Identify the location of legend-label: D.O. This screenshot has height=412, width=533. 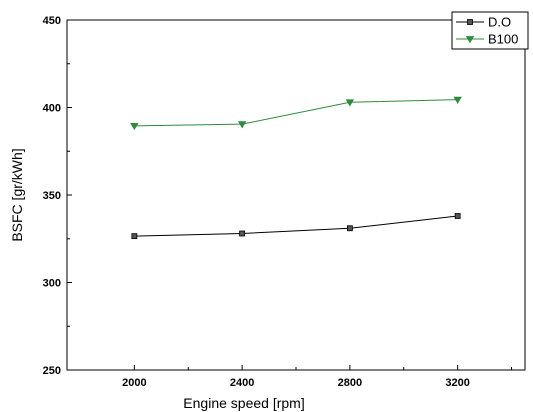
(499, 22).